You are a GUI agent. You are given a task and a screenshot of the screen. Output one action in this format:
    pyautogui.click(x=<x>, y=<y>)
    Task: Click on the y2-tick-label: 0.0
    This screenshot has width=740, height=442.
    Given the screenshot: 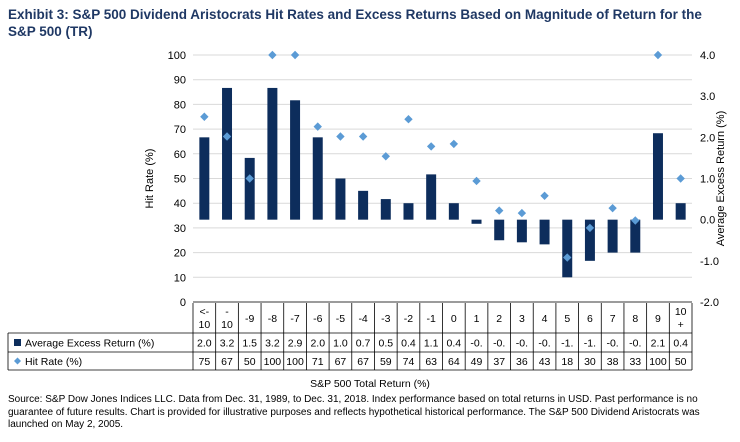 What is the action you would take?
    pyautogui.click(x=707, y=221)
    